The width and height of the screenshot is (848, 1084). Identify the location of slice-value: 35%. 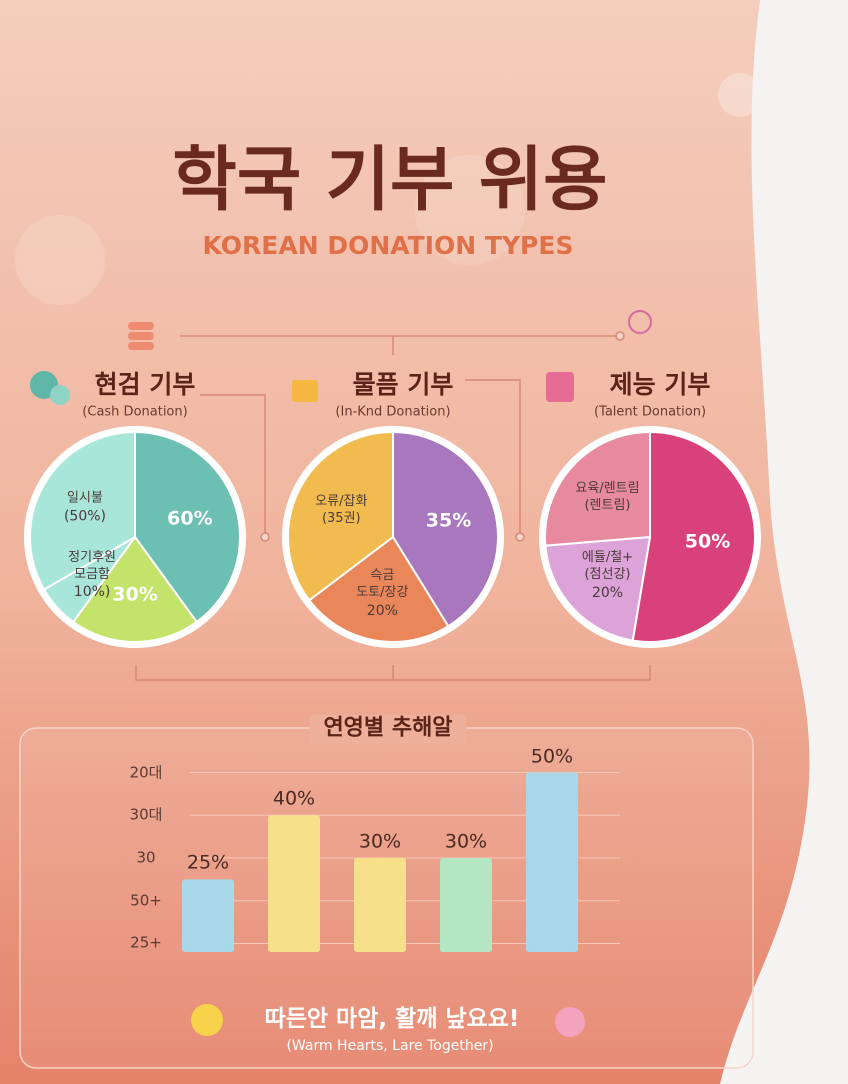
(448, 520).